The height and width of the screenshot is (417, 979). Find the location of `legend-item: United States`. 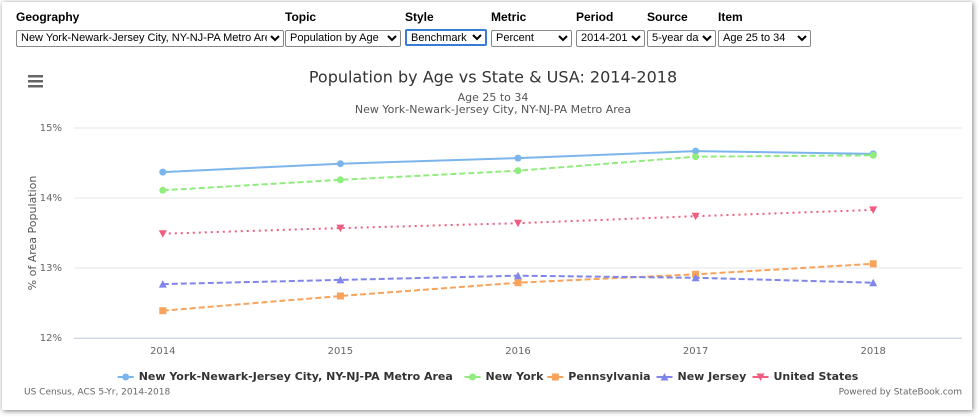

legend-item: United States is located at coordinates (805, 376).